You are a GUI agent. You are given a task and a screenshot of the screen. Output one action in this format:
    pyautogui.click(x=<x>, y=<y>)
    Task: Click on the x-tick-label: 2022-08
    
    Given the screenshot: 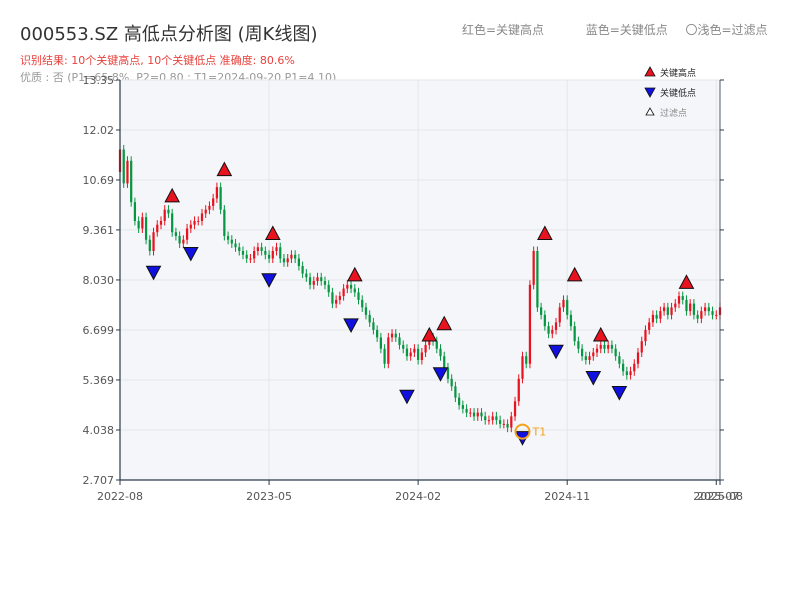 What is the action you would take?
    pyautogui.click(x=120, y=496)
    